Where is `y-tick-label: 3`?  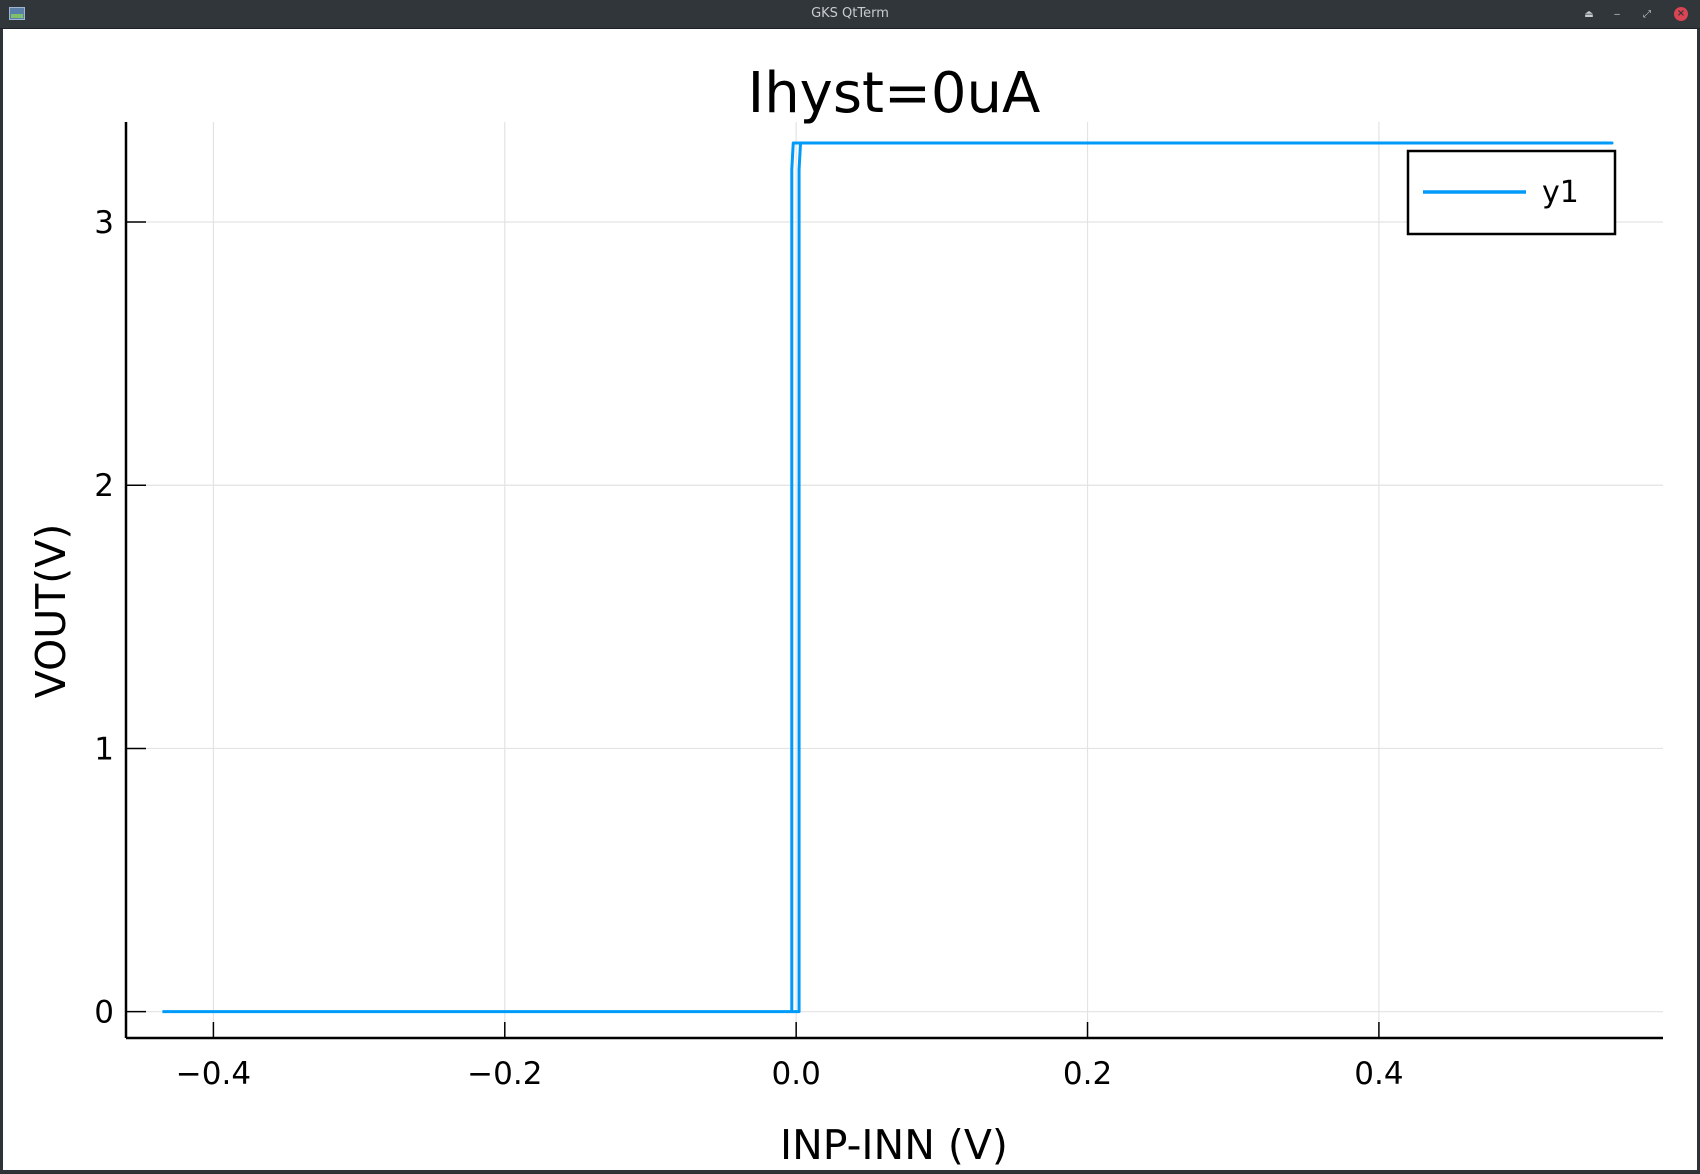
y-tick-label: 3 is located at coordinates (104, 223).